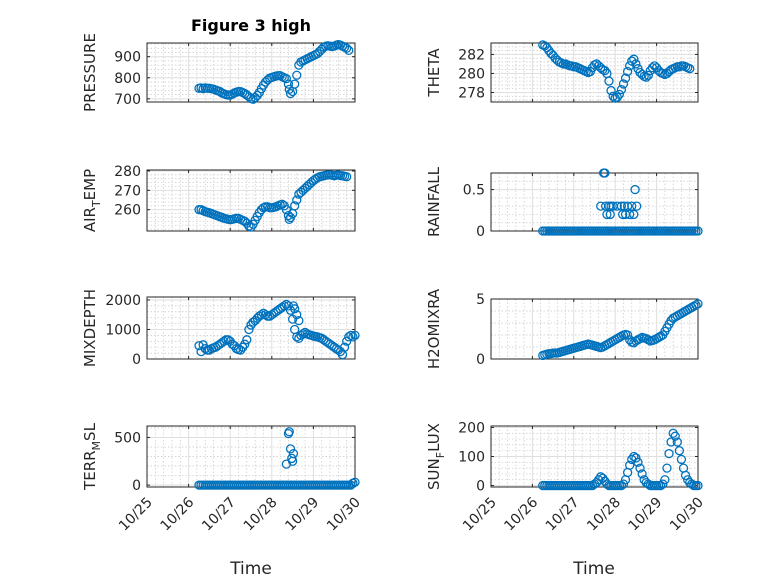 The height and width of the screenshot is (583, 778). Describe the element at coordinates (687, 515) in the screenshot. I see `x-tick-label: 10/30` at that location.